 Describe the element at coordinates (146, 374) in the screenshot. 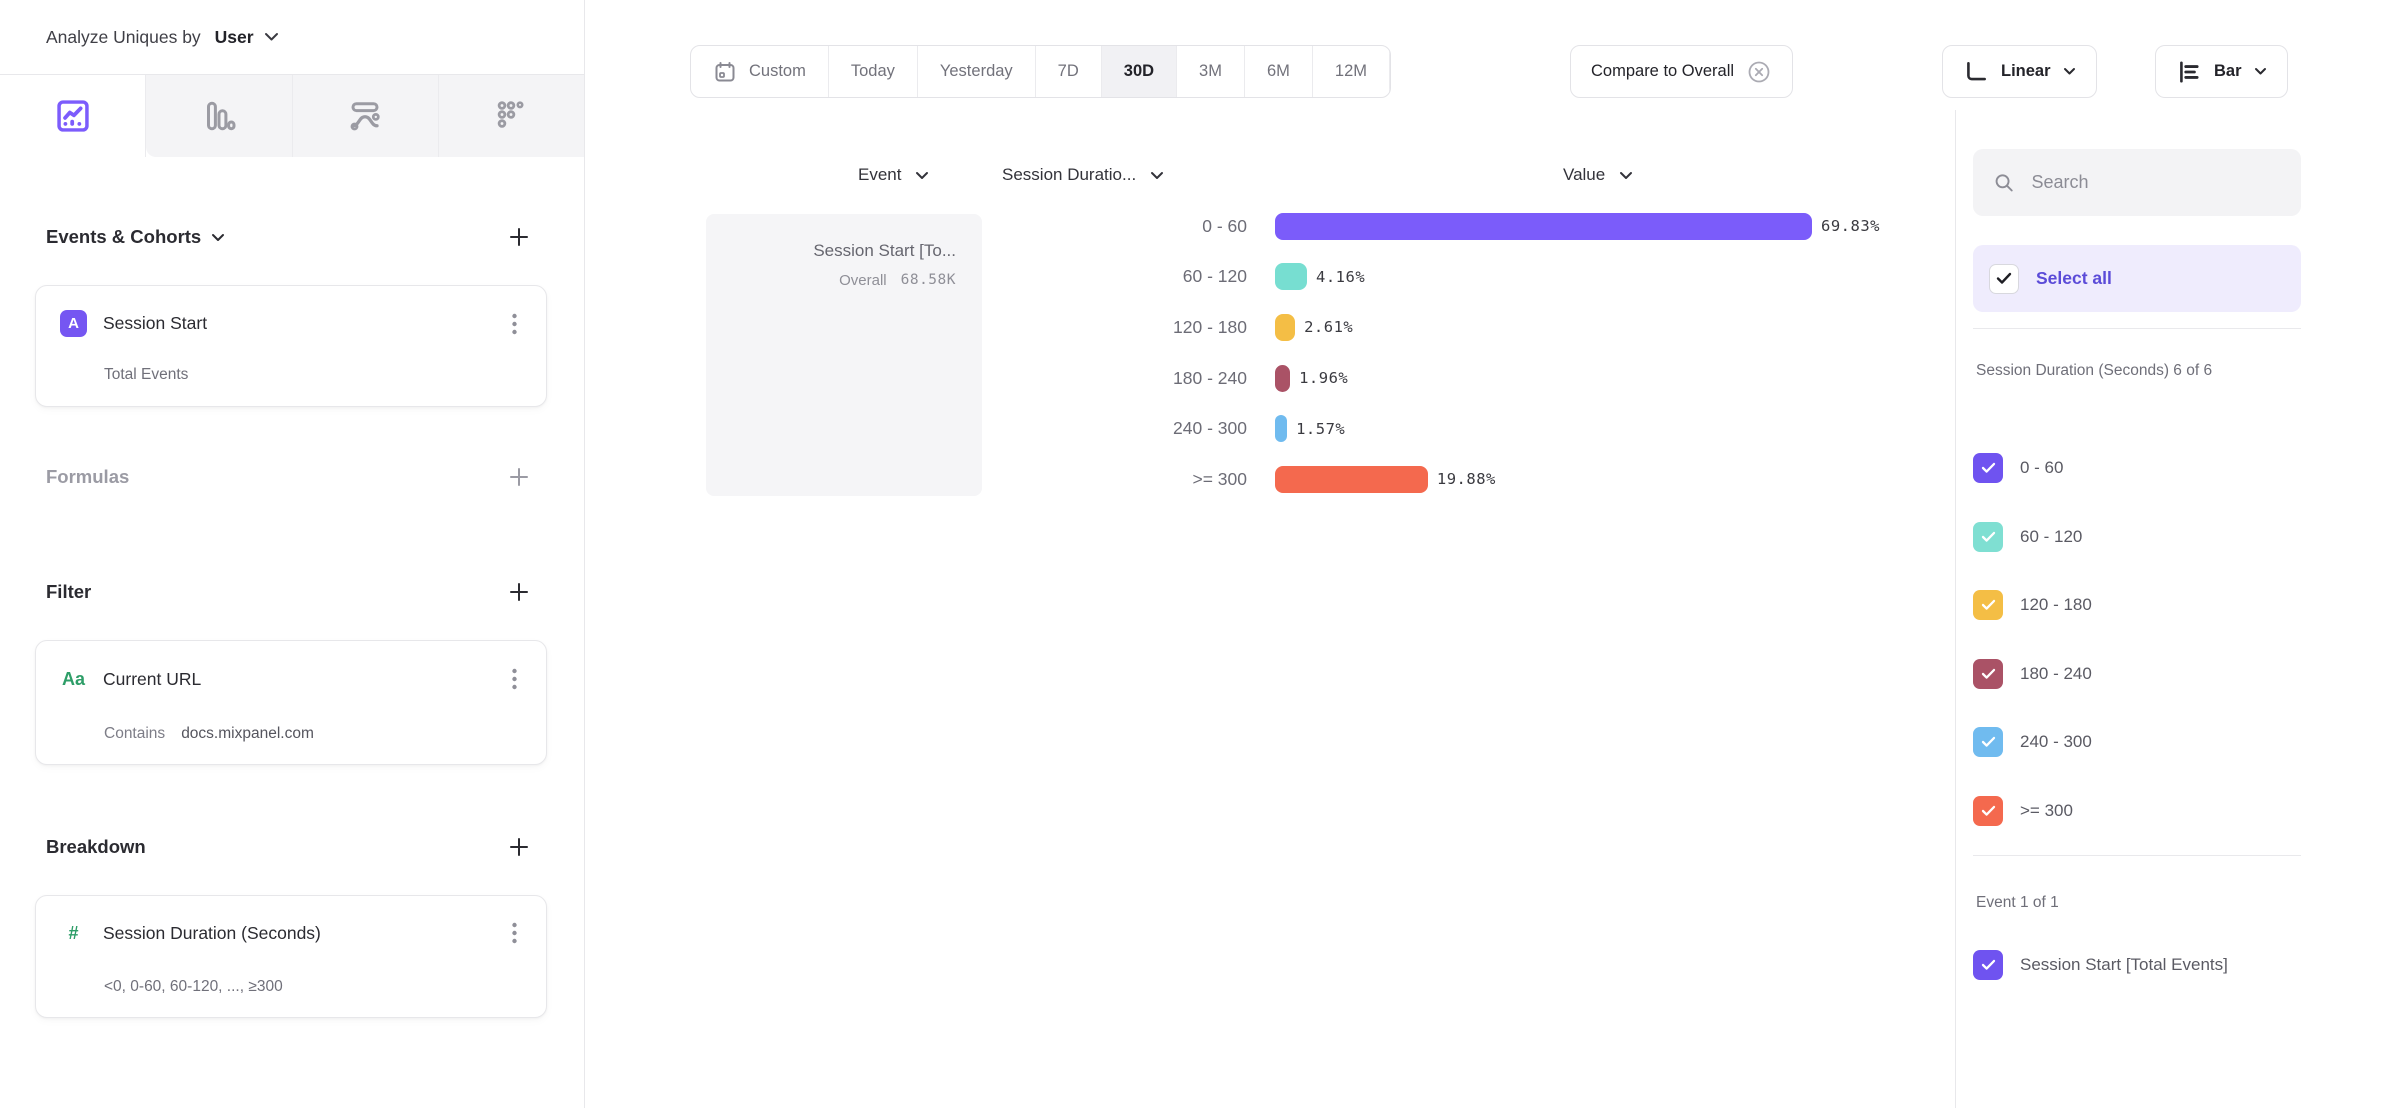

I see `event-card-subtitle: Total Events` at that location.